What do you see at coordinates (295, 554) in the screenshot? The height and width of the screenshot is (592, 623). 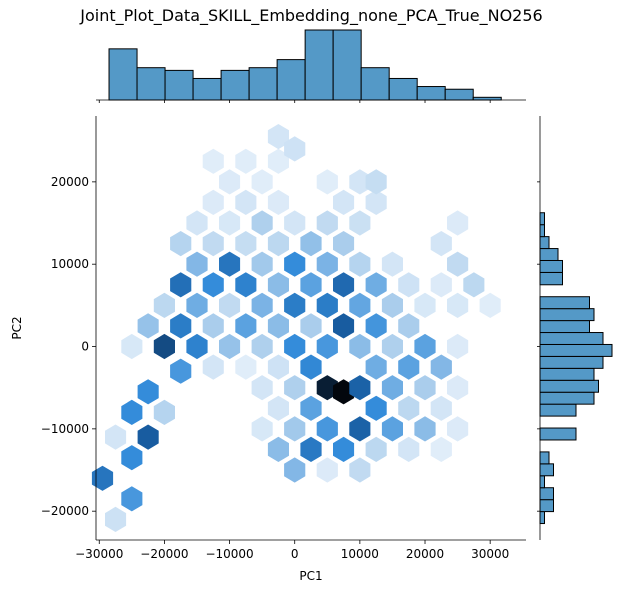 I see `x-tick-label: 0` at bounding box center [295, 554].